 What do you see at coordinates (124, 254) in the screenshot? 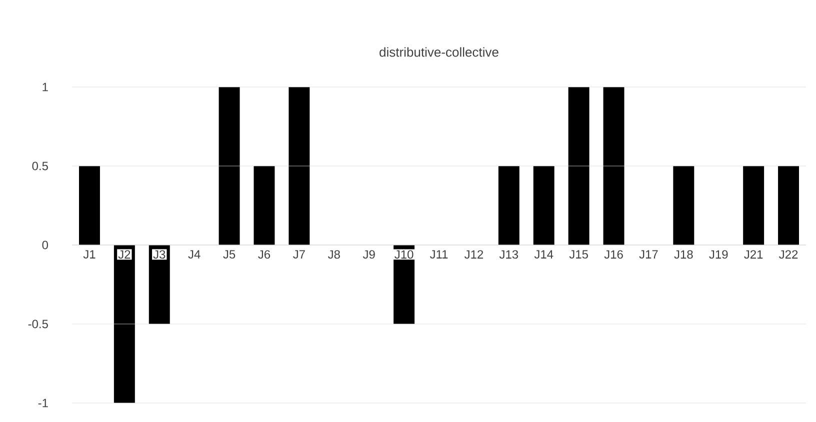
I see `x-tick-label: J2` at bounding box center [124, 254].